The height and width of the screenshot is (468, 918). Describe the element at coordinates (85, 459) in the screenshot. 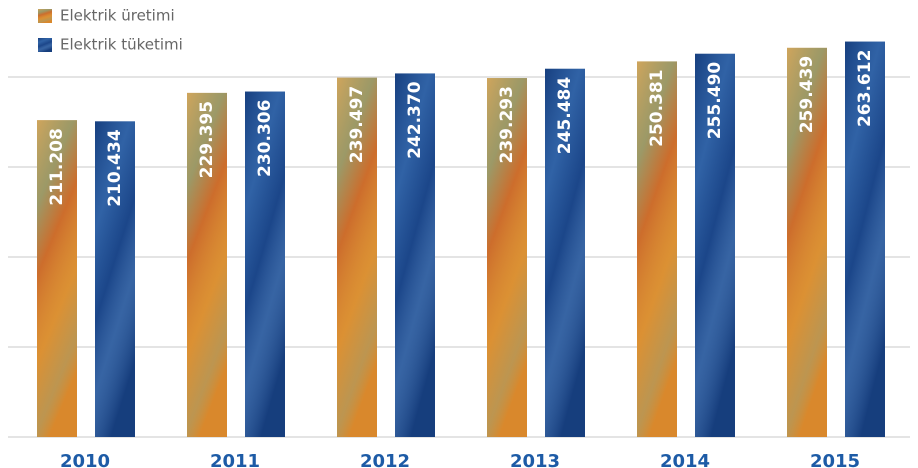

I see `x-tick-label: 2010` at that location.